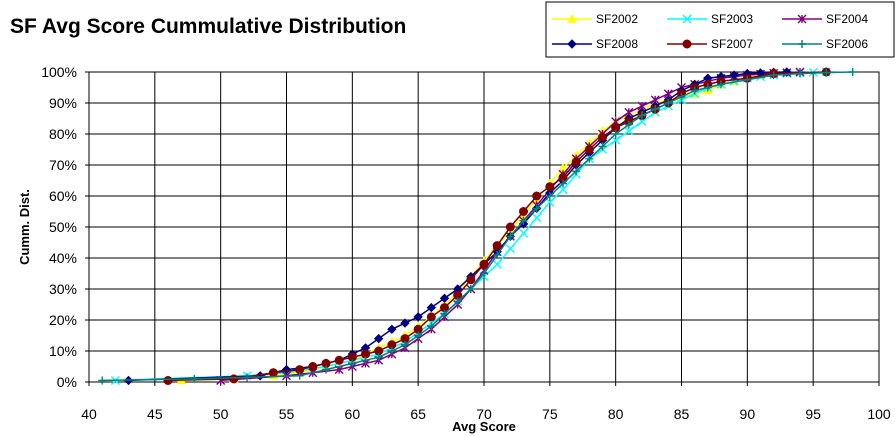  What do you see at coordinates (287, 414) in the screenshot?
I see `x-tick-label: 55` at bounding box center [287, 414].